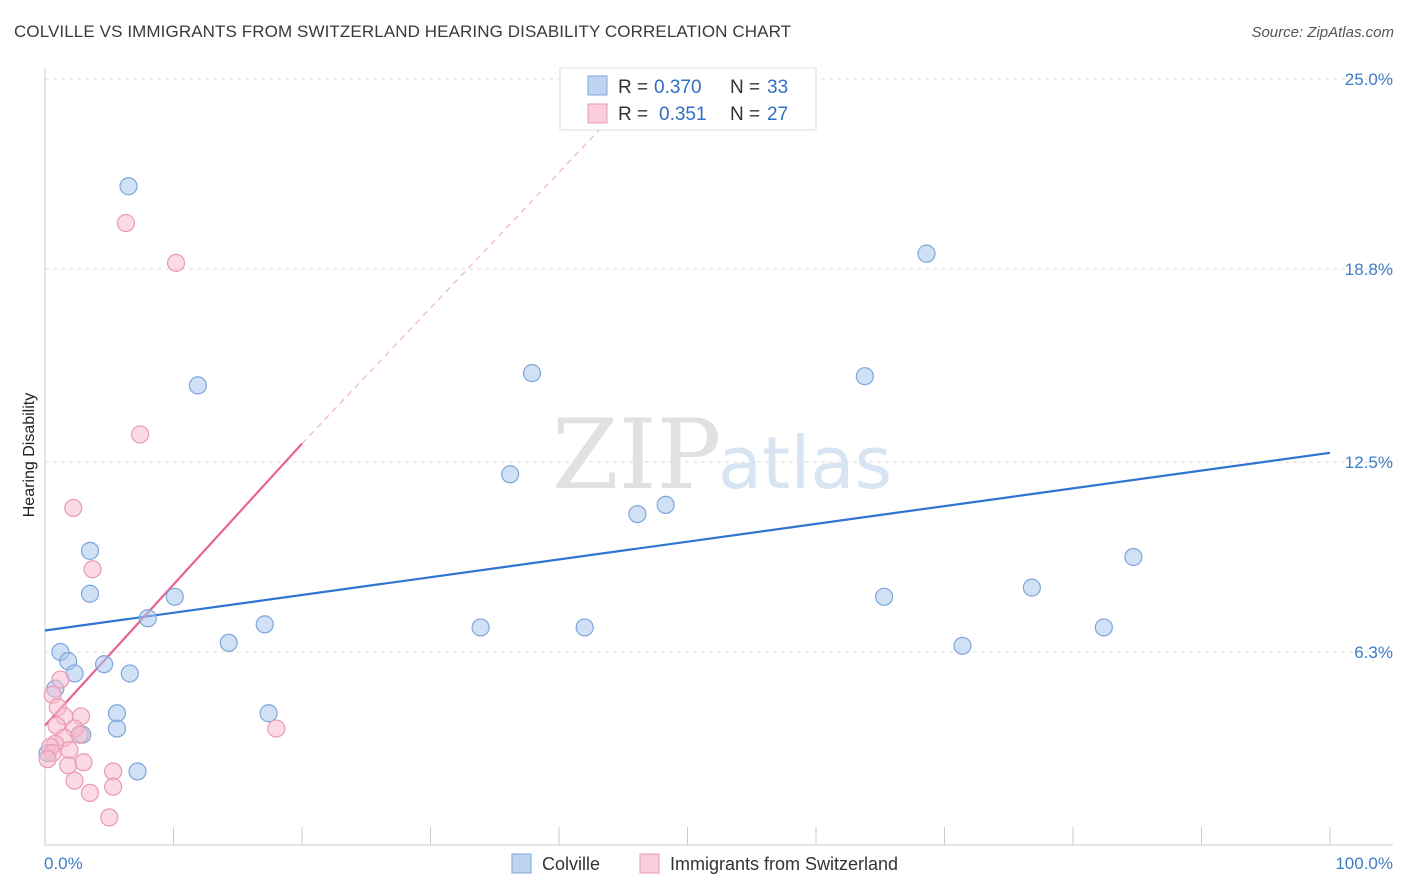 This screenshot has height=892, width=1406. I want to click on watermark: ZIP atlas, so click(722, 455).